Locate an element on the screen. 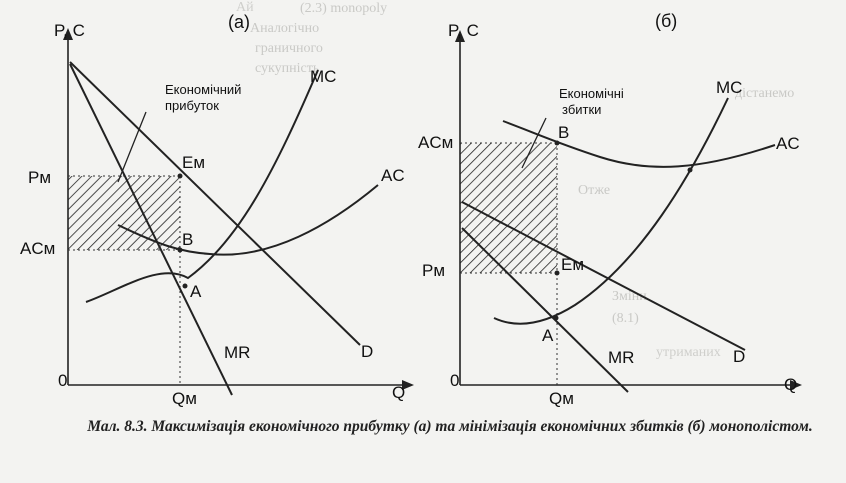 The image size is (846, 483). ghost-text: Зміни is located at coordinates (629, 296).